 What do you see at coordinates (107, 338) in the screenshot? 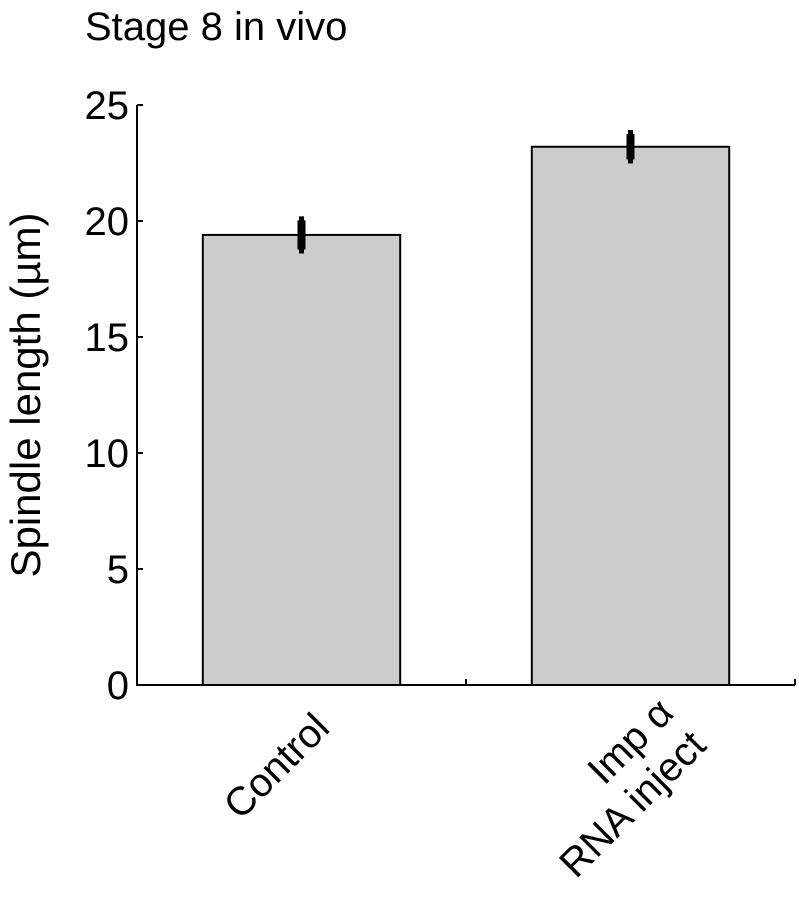
I see `y-tick-label: 15` at bounding box center [107, 338].